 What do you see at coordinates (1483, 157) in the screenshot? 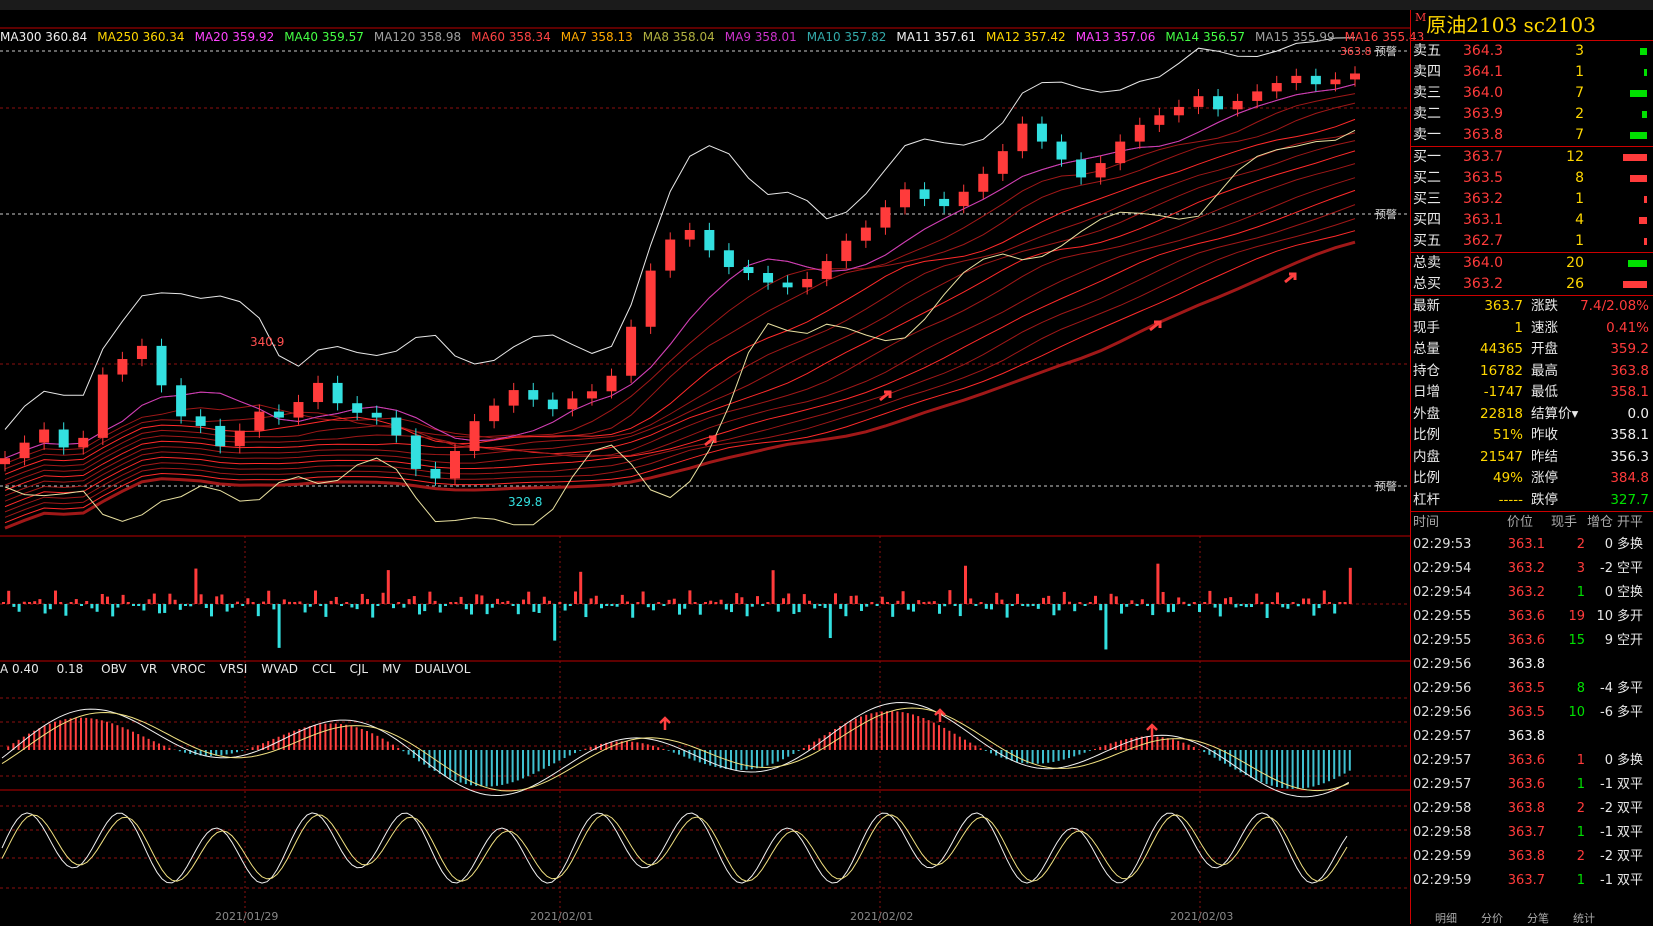
I see `bid-level-price: 363.7` at bounding box center [1483, 157].